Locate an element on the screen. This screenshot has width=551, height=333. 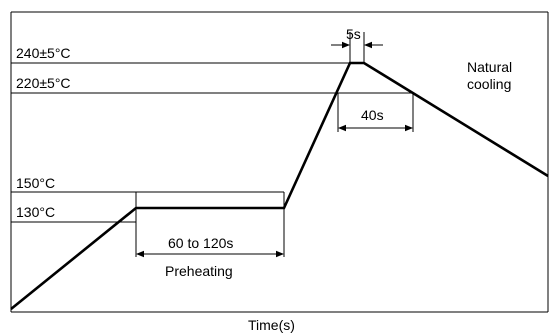
label-preheat-duration: 60 to 120s is located at coordinates (200, 243).